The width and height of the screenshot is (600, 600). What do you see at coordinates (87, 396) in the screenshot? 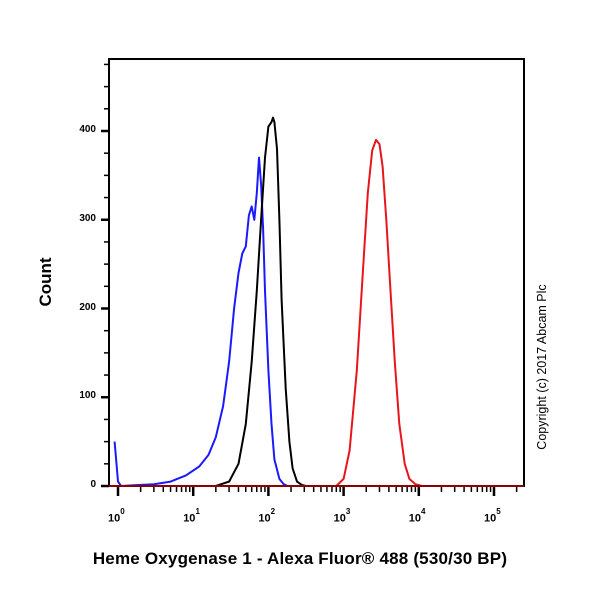
I see `y-tick-label: 100` at bounding box center [87, 396].